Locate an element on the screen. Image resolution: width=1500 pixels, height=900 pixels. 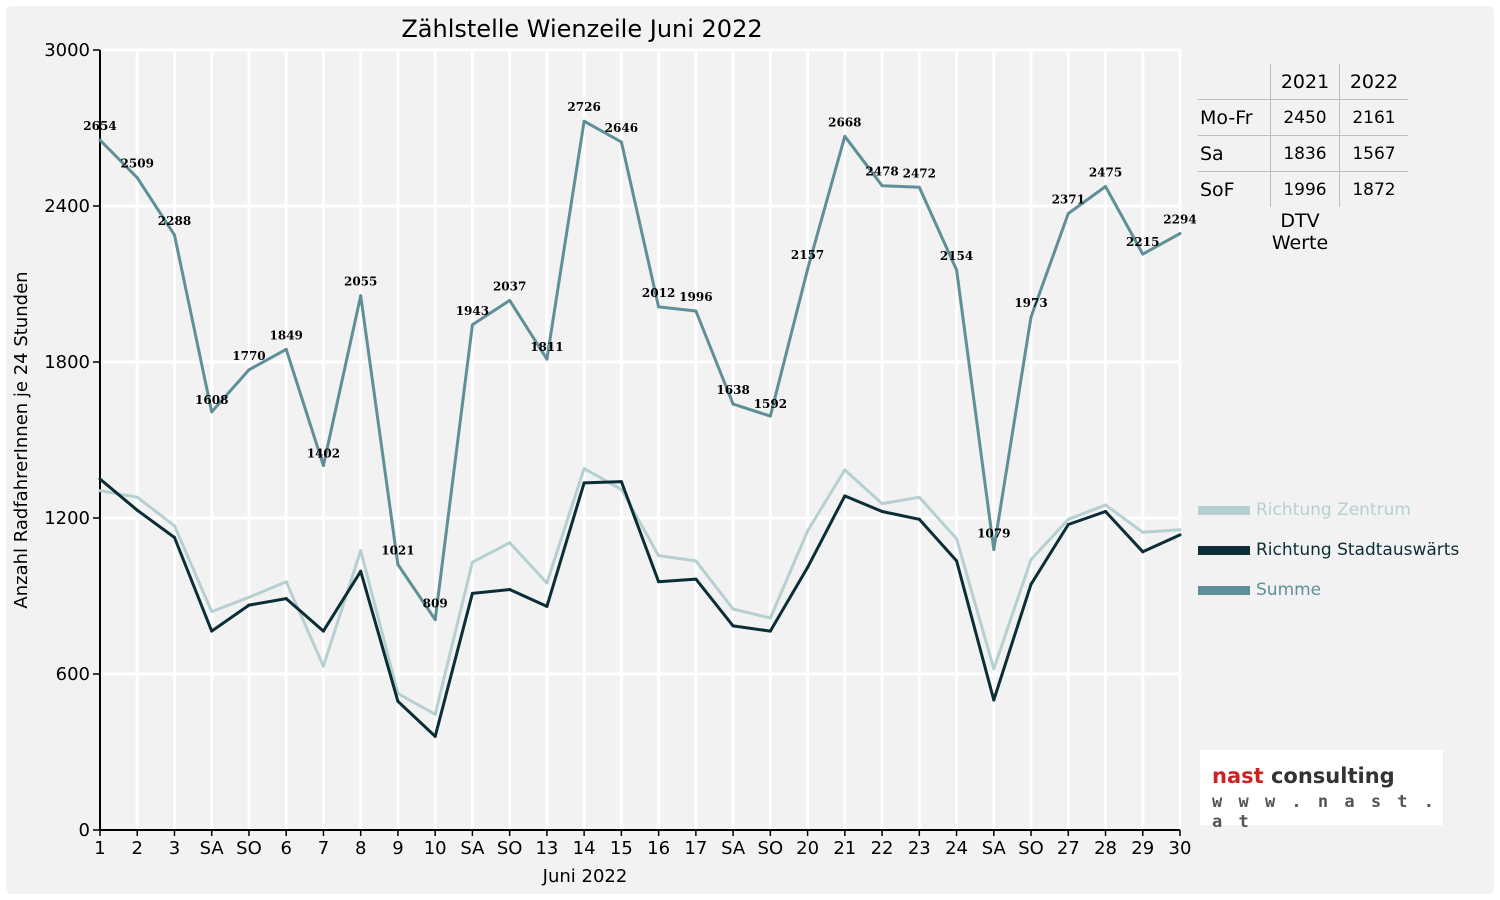
dtv-row-label: SoF is located at coordinates (1234, 189).